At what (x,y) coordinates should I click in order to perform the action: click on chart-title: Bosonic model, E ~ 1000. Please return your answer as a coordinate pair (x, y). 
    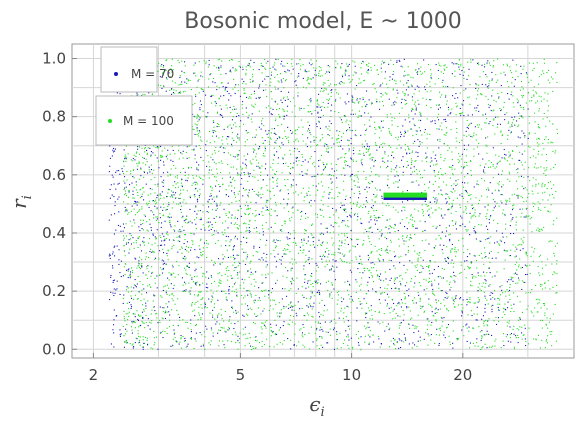
    Looking at the image, I should click on (322, 21).